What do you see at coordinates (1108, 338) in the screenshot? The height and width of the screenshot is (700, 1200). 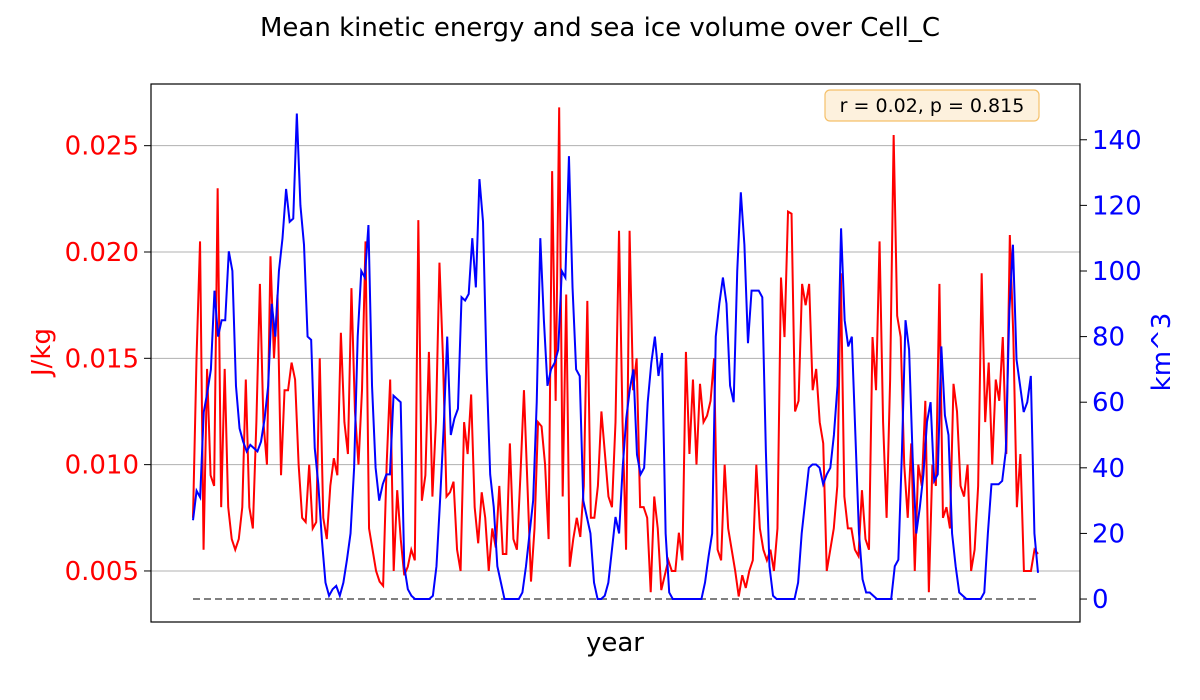 I see `right-tick-label: 80` at bounding box center [1108, 338].